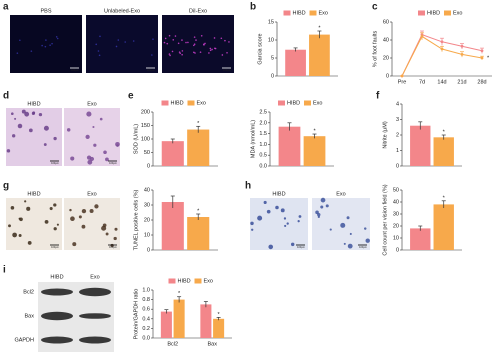 The width and height of the screenshot is (500, 358). I want to click on legend-label: HIBD, so click(299, 13).